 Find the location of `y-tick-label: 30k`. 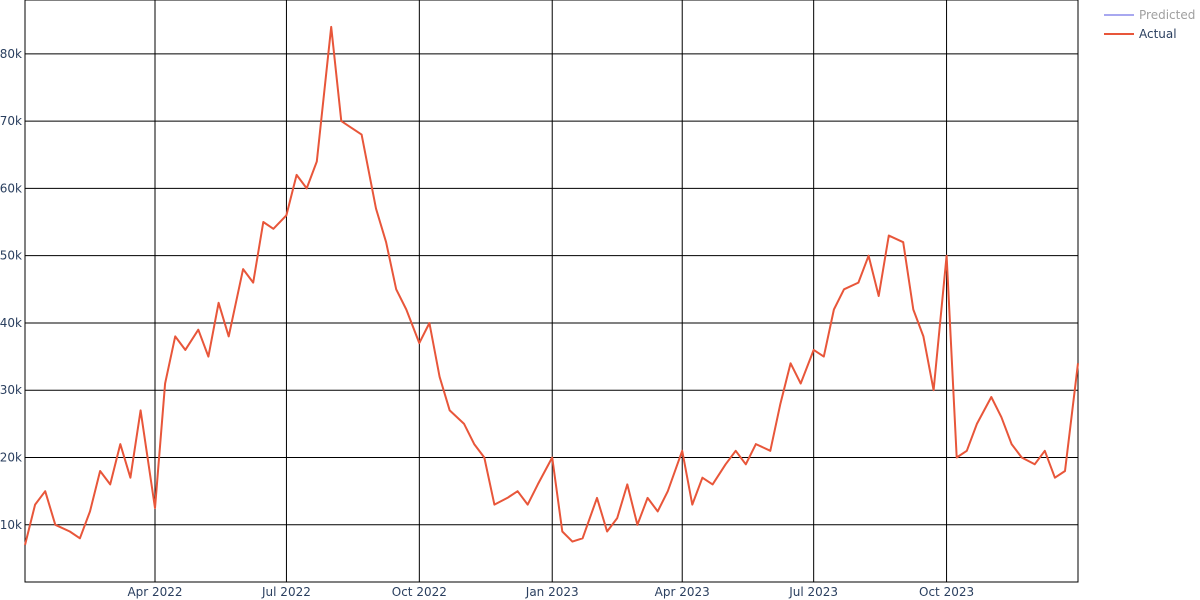

y-tick-label: 30k is located at coordinates (11, 390).